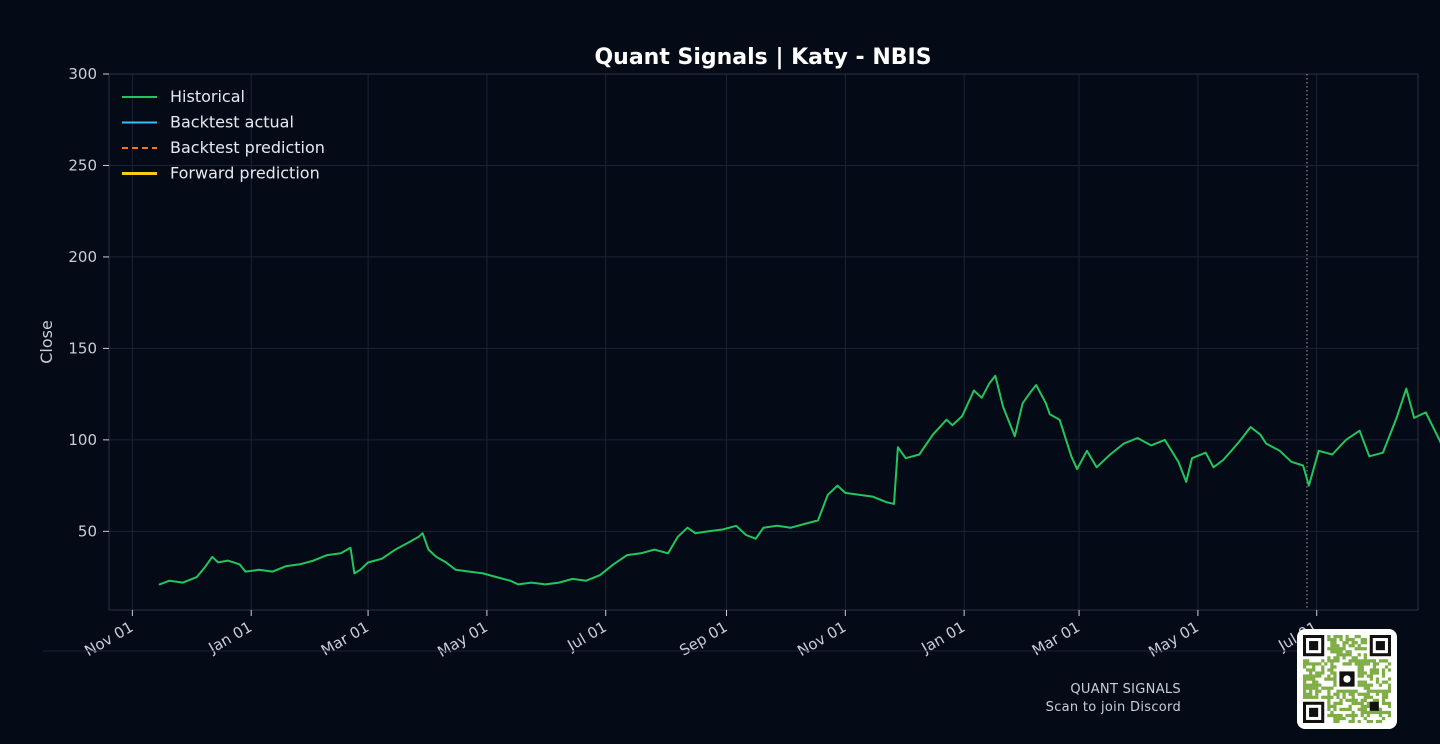  Describe the element at coordinates (207, 96) in the screenshot. I see `legend-label: Historical` at that location.